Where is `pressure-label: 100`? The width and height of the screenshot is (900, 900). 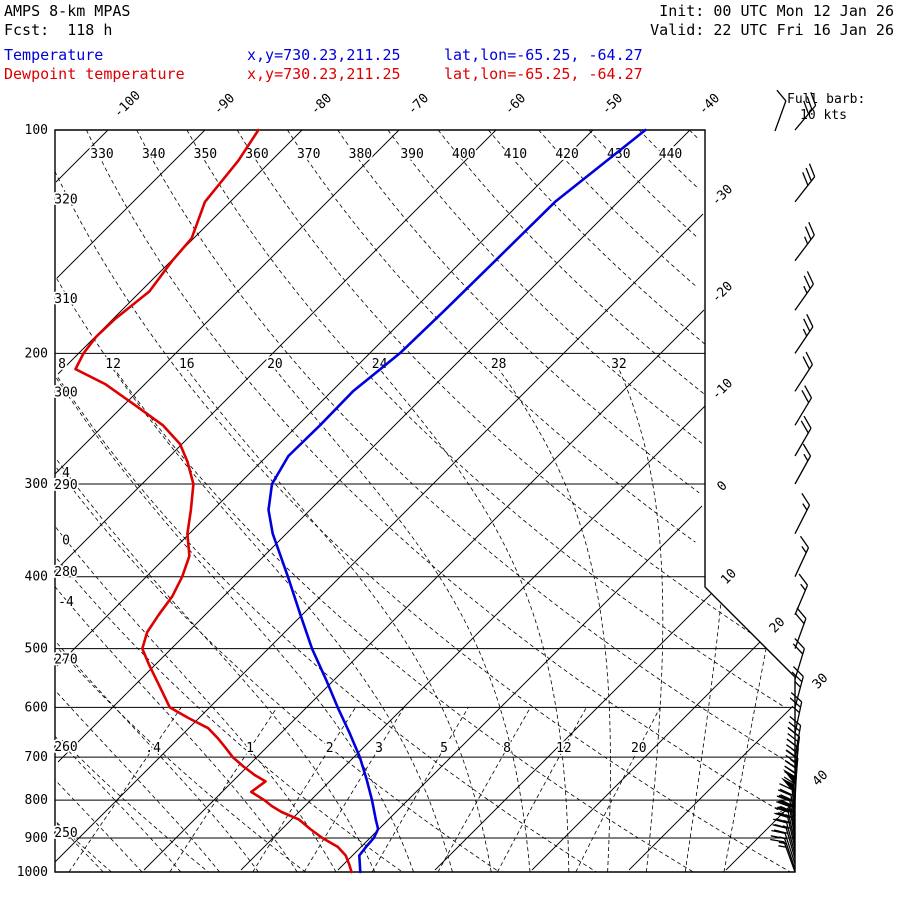
pressure-label: 100 is located at coordinates (36, 130).